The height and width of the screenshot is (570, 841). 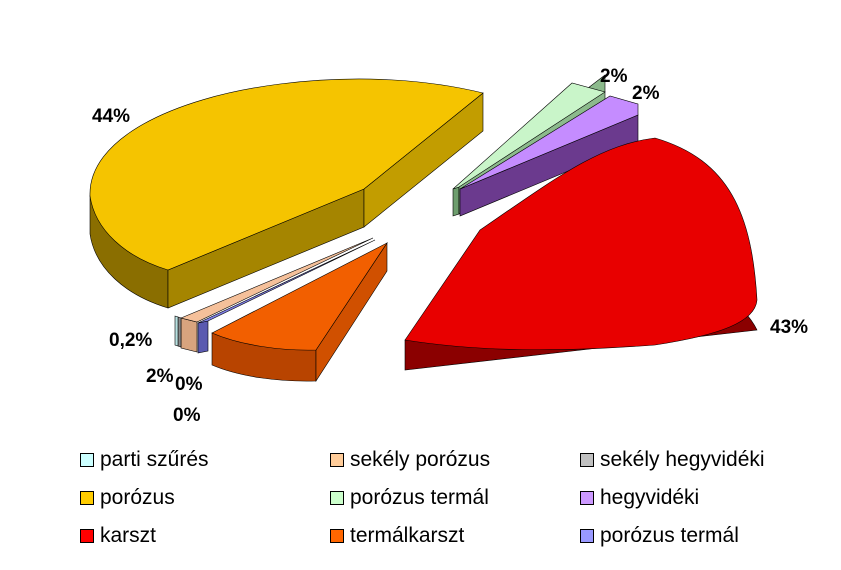 What do you see at coordinates (128, 535) in the screenshot?
I see `legend-label: karszt` at bounding box center [128, 535].